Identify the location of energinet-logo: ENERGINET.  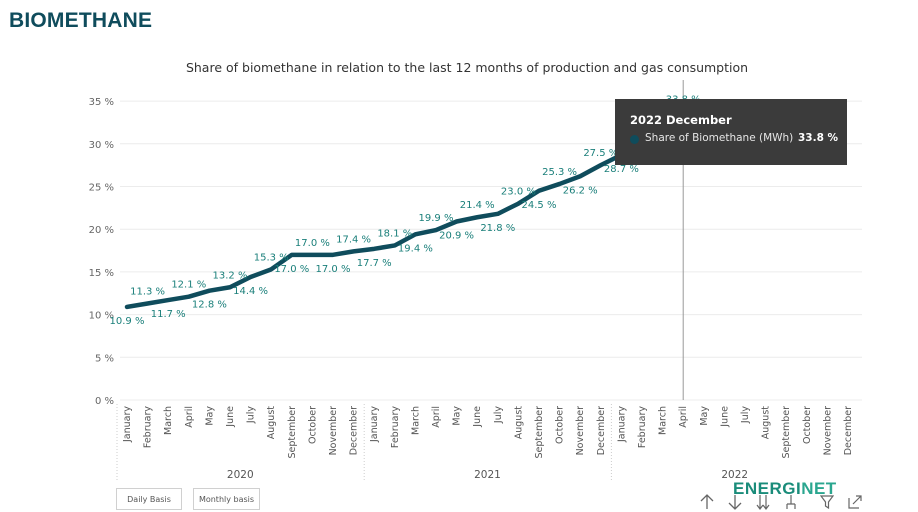
(785, 489).